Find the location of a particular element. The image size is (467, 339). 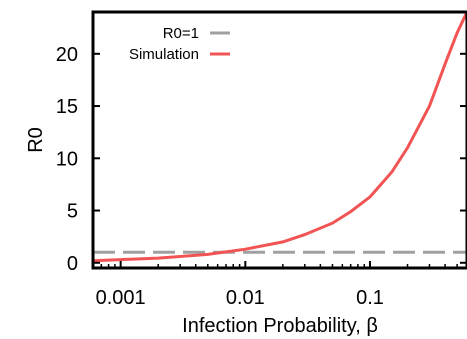

y-tick-label-5: 5 is located at coordinates (72, 212).